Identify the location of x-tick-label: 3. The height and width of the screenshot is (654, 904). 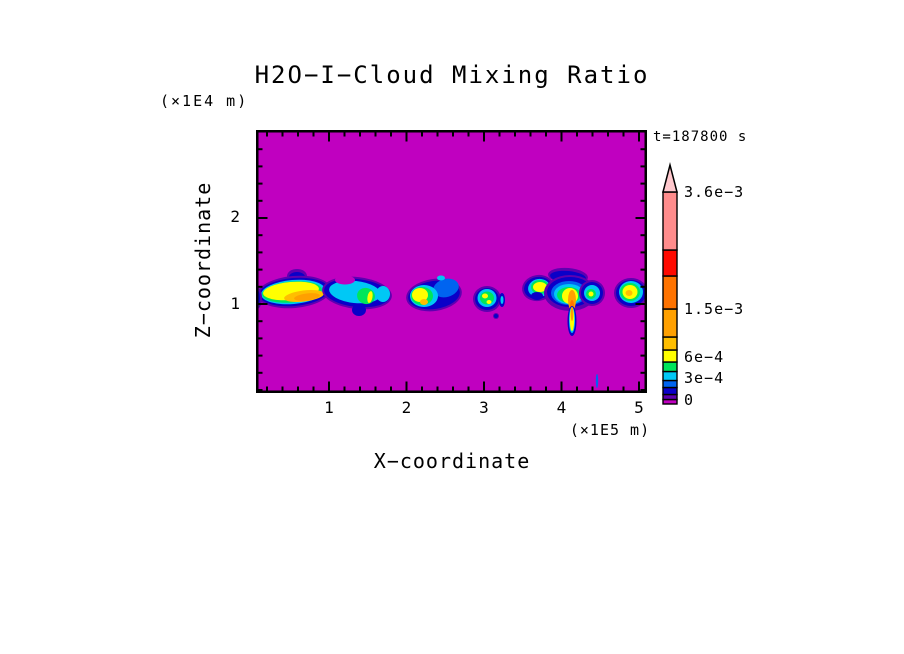
(484, 407).